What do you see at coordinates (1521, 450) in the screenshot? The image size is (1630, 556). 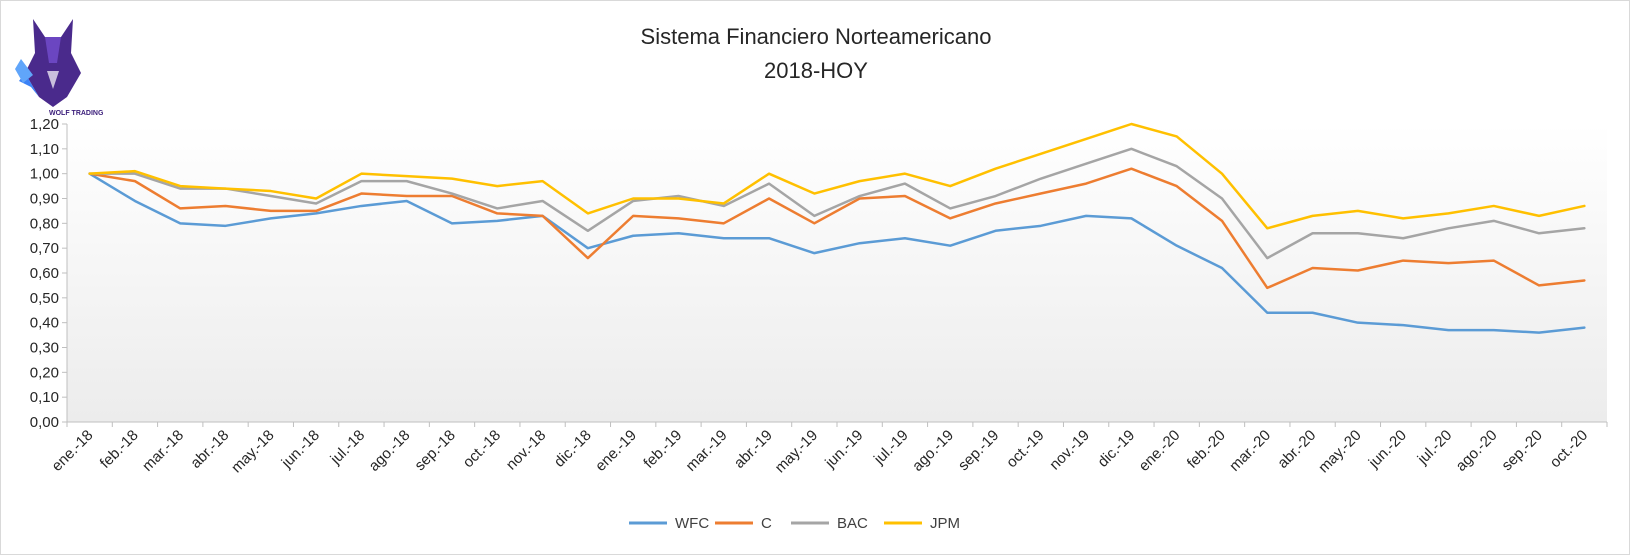 I see `x-tick-label: sep.-20` at bounding box center [1521, 450].